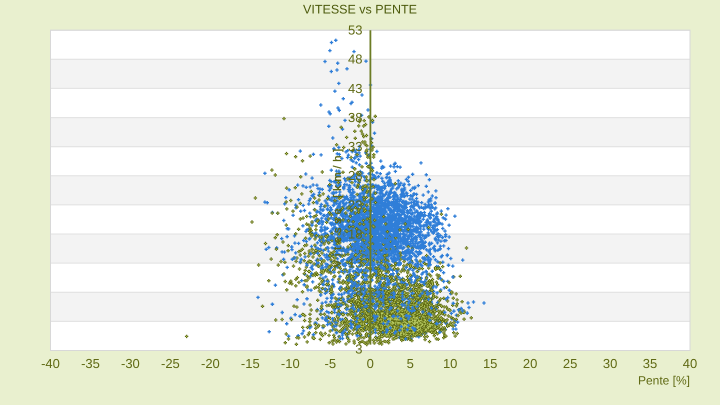 Image resolution: width=720 pixels, height=405 pixels. Describe the element at coordinates (410, 363) in the screenshot. I see `svg-text: 5` at that location.